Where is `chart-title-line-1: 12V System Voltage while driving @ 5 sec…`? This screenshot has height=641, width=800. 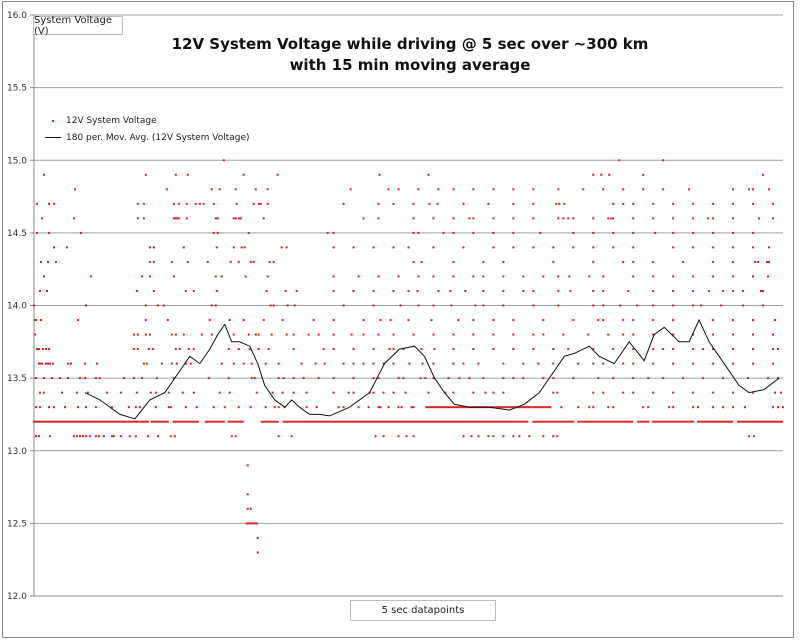
chart-title-line-1: 12V System Voltage while driving @ 5 sec… is located at coordinates (410, 44).